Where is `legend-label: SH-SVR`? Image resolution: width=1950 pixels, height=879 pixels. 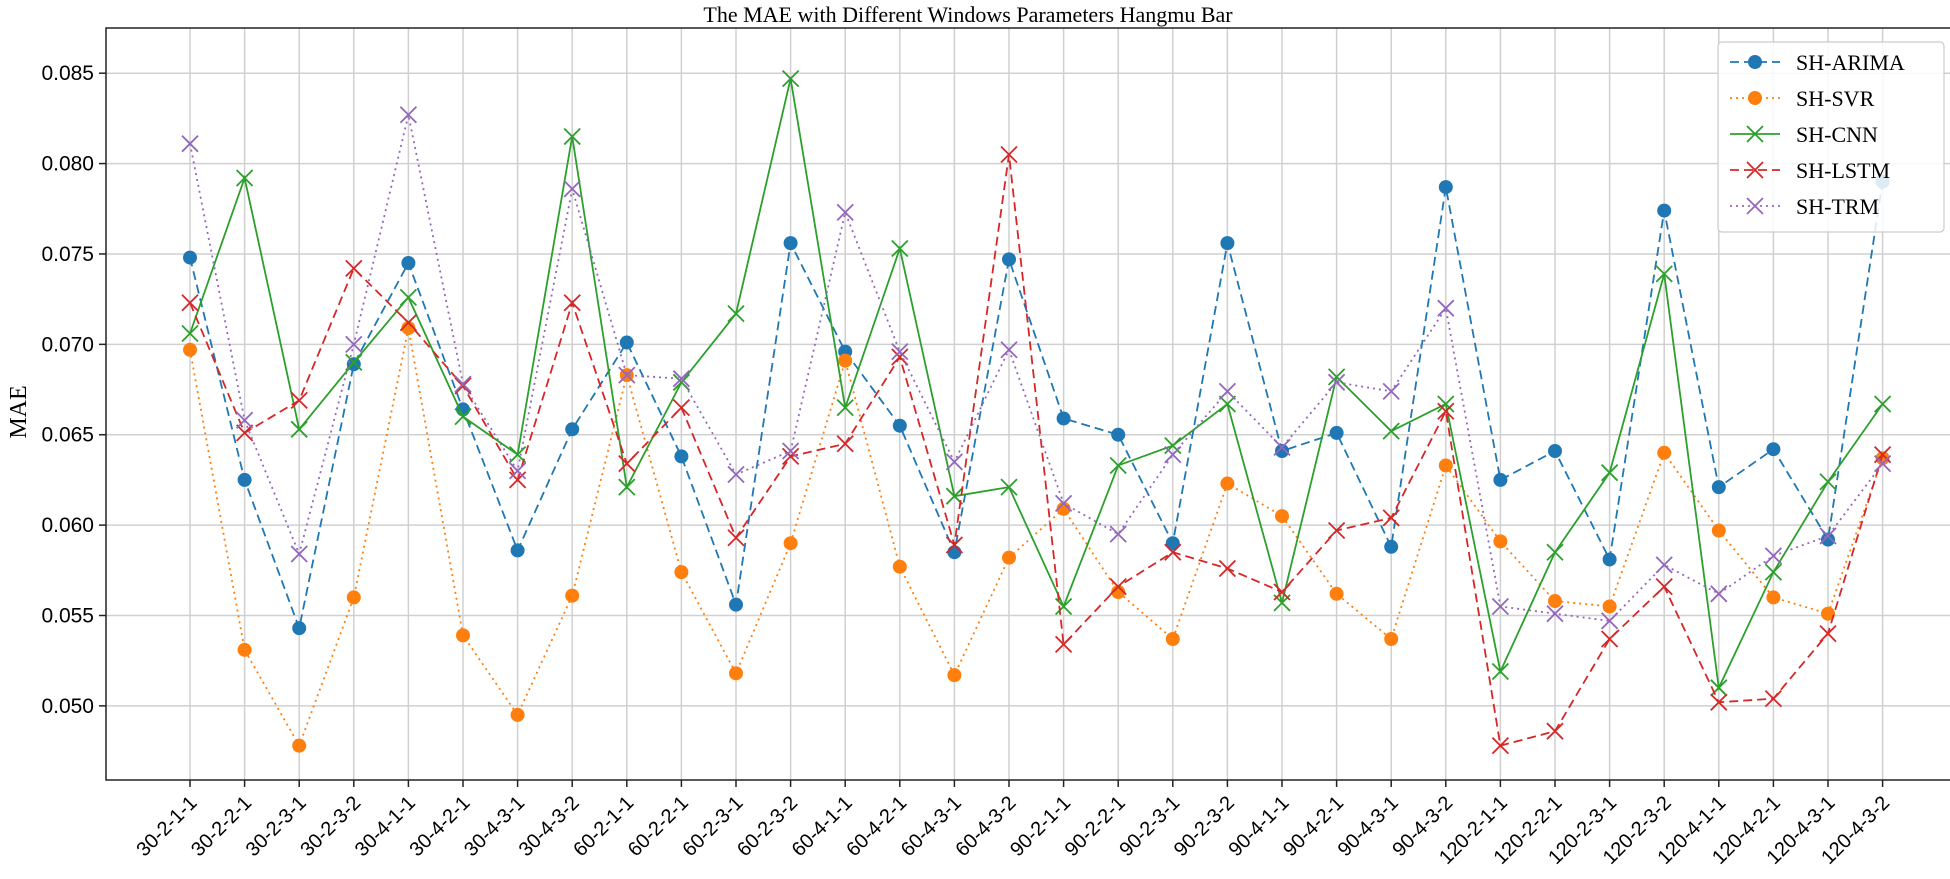 legend-label: SH-SVR is located at coordinates (1835, 98).